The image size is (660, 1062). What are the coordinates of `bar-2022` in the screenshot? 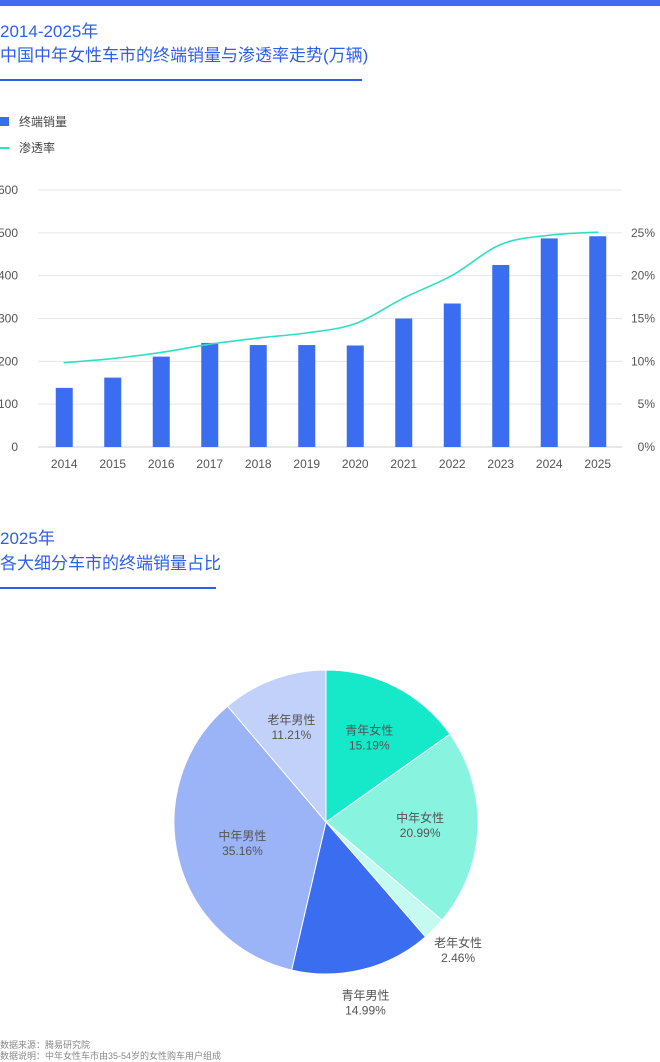 It's located at (452, 375).